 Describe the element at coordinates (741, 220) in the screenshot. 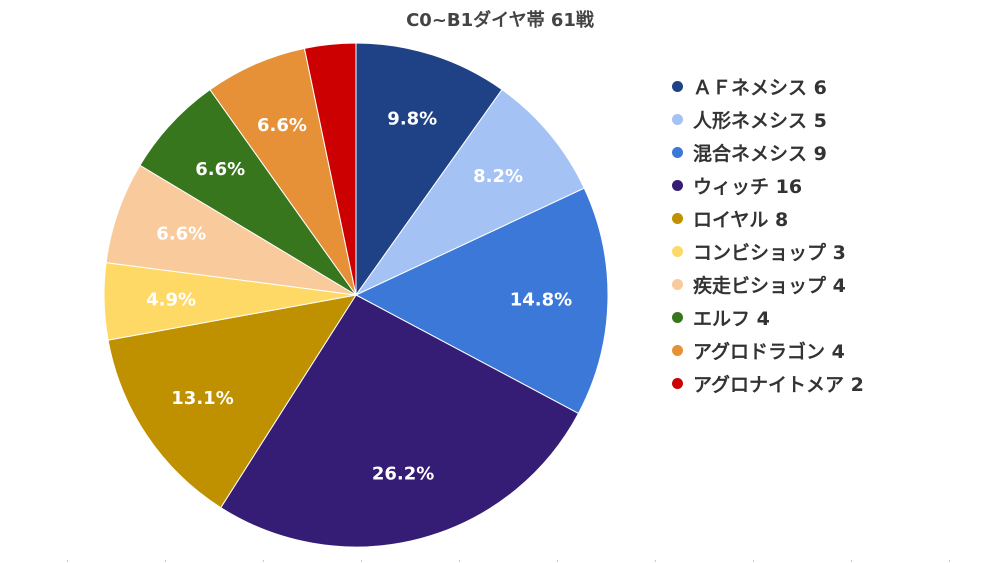

I see `legend-label: ロイヤル 8` at that location.